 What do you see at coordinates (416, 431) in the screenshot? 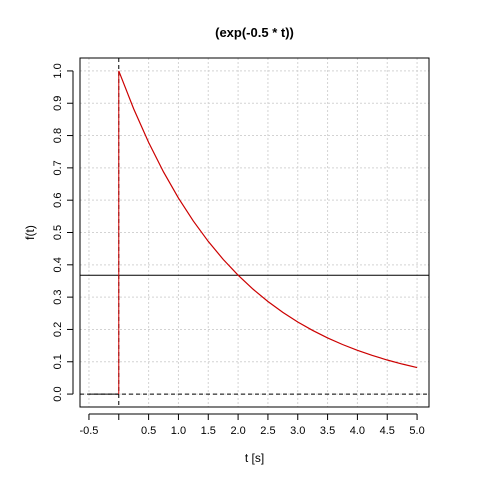
I see `x-tick-label: 5.0` at bounding box center [416, 431].